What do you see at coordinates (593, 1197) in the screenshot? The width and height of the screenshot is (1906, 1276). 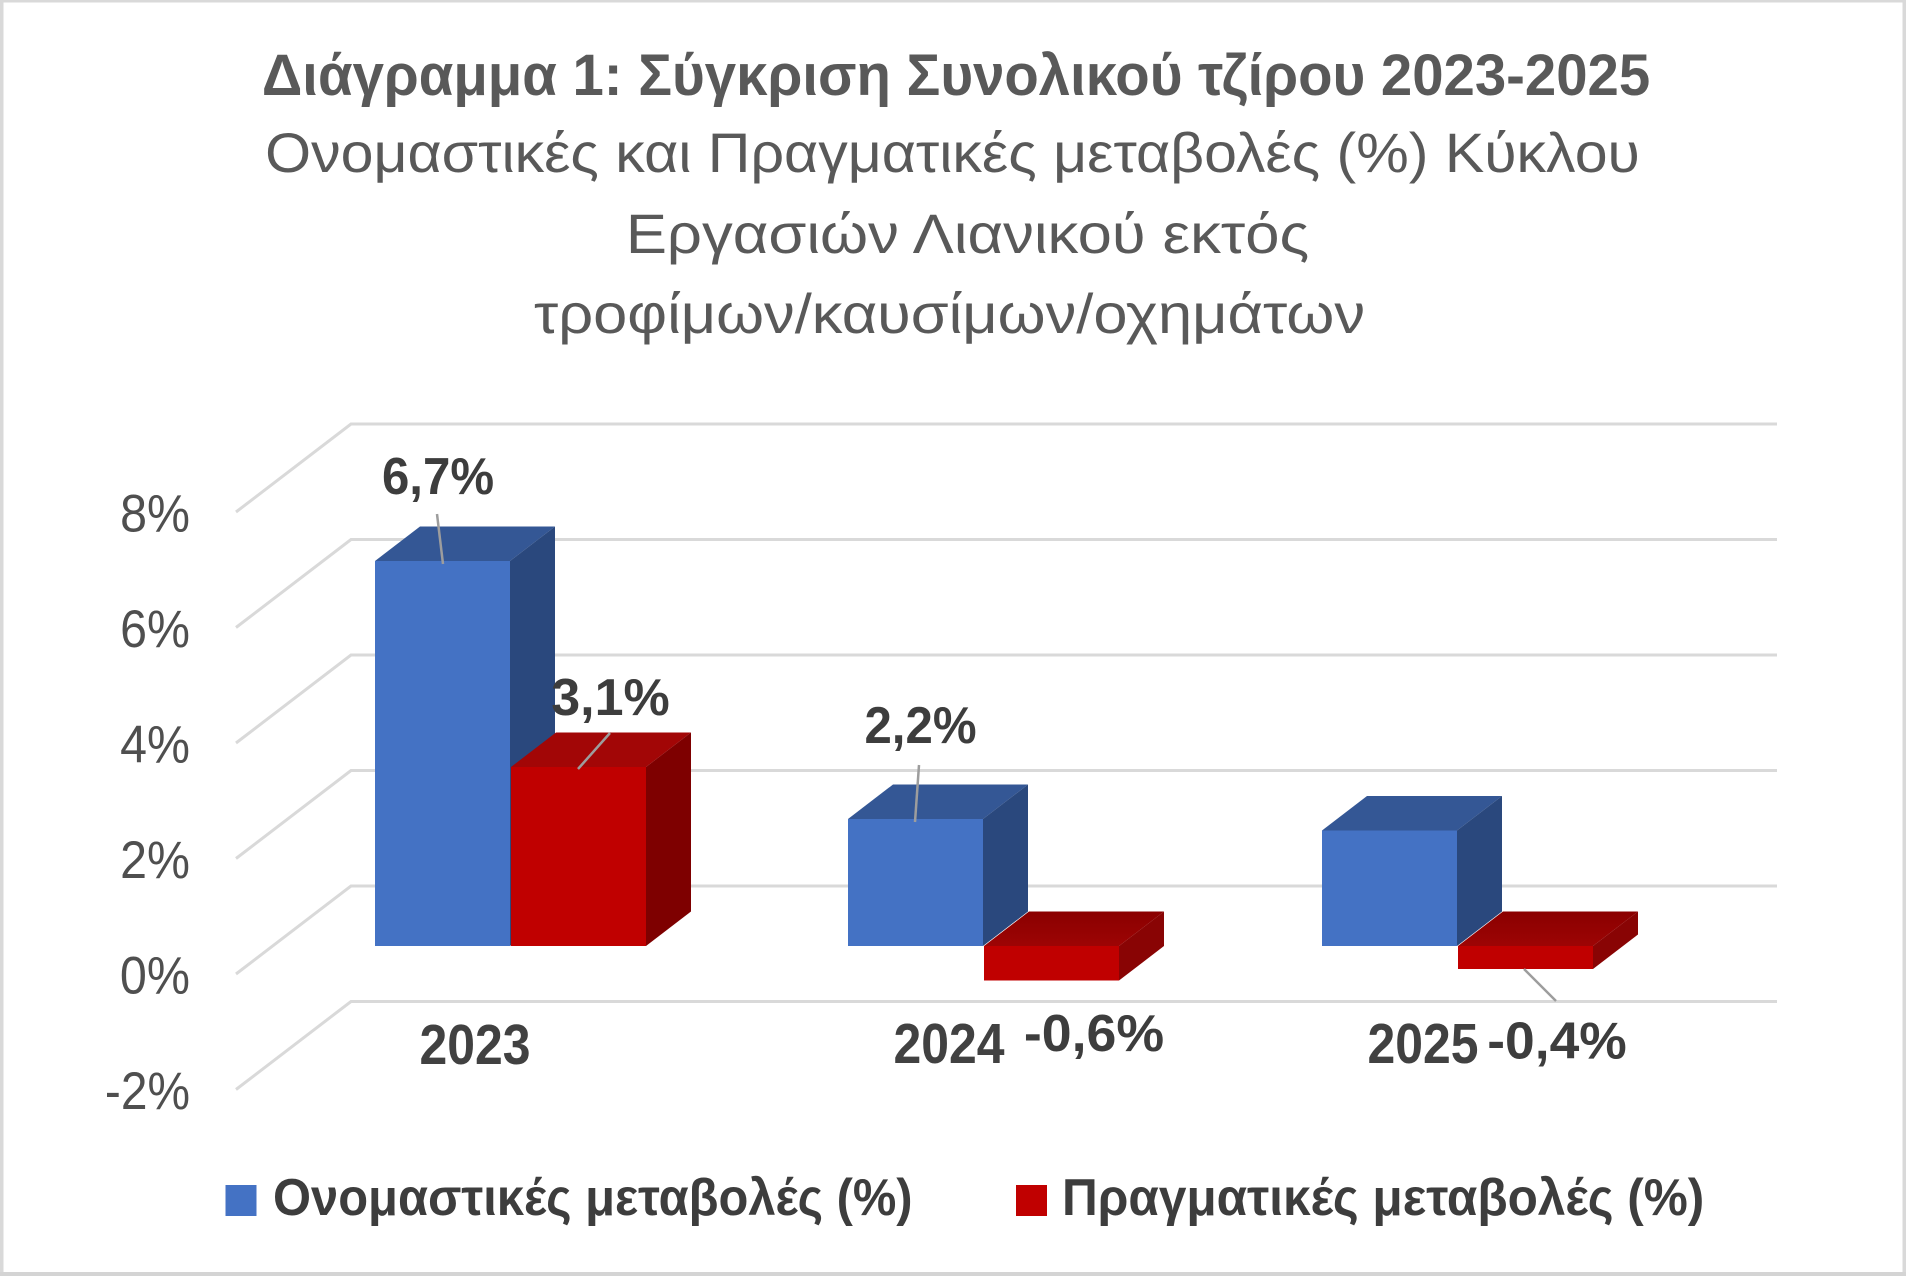 I see `svg-text: Ονομαστικές μεταβολές (%)` at bounding box center [593, 1197].